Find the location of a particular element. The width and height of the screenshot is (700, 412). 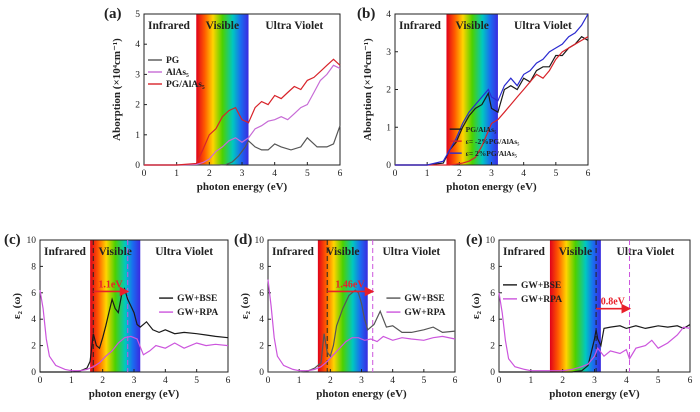

legend-entry: AlAs₅ is located at coordinates (177, 73).